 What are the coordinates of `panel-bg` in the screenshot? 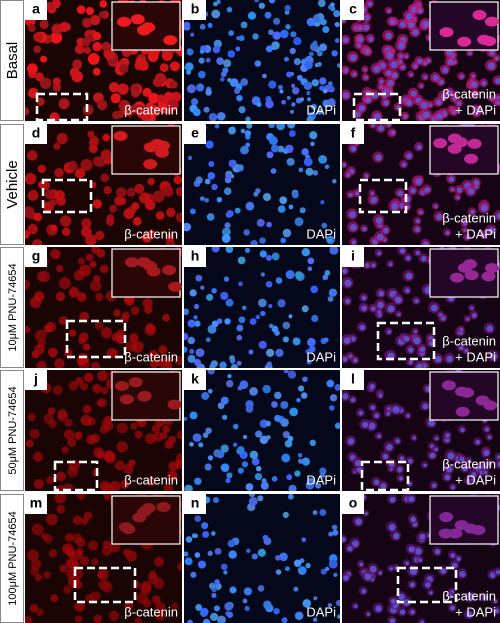 It's located at (262, 558).